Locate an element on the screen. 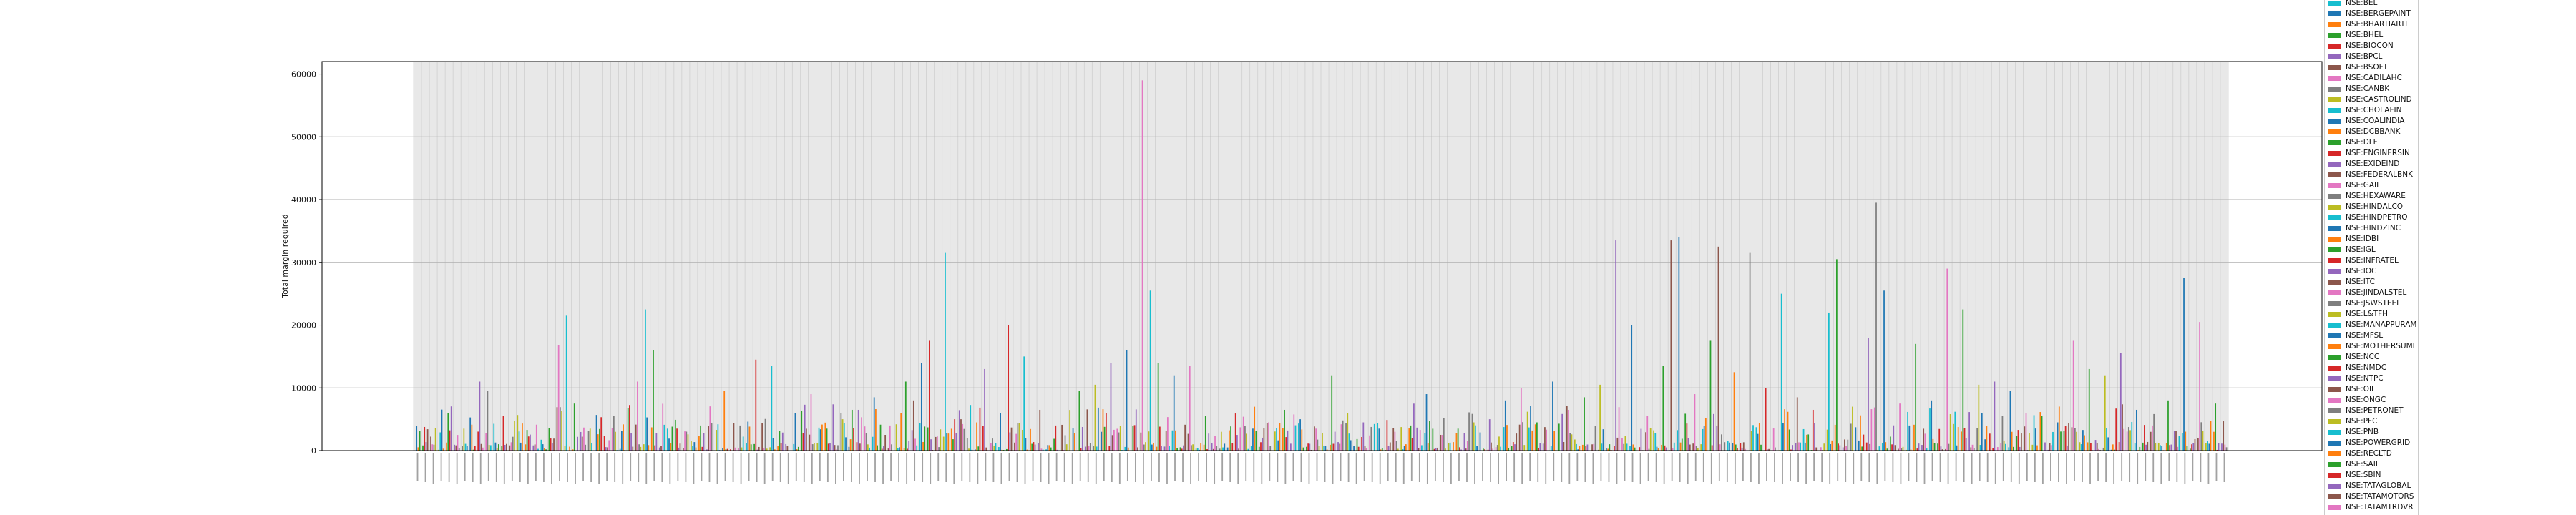 This screenshot has height=515, width=2576. legend-label: NSE:JSWSTEEL is located at coordinates (2373, 303).